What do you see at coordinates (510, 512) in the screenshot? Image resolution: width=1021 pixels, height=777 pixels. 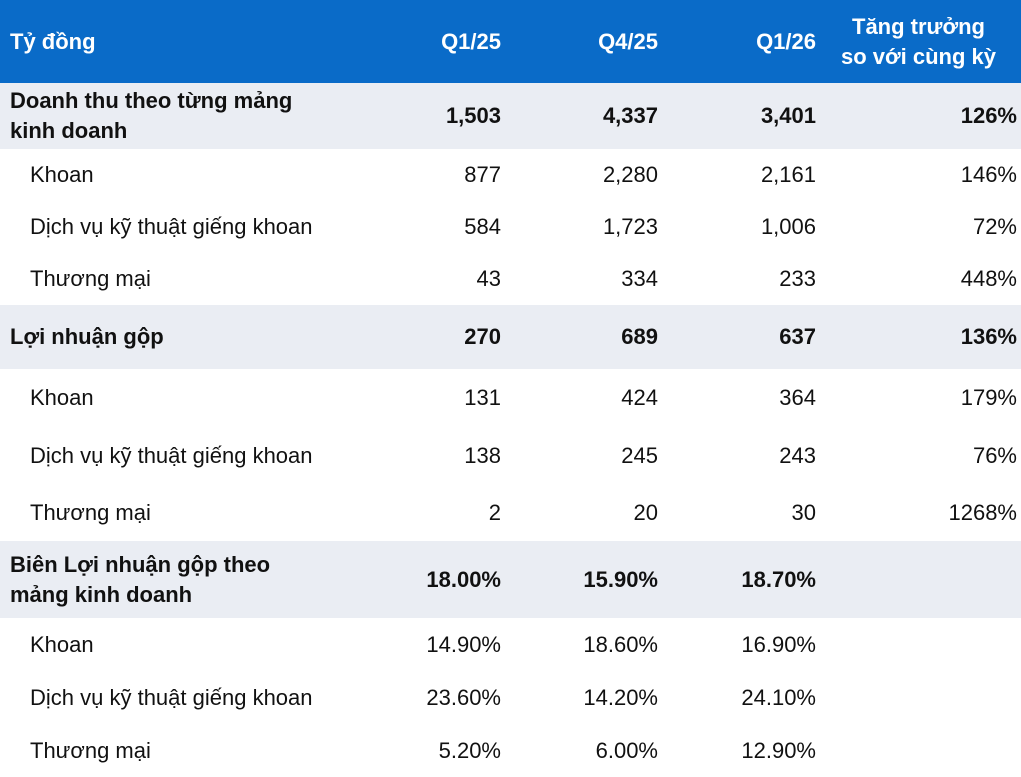 I see `table-row: Thương mại 2 20 30 1268%` at bounding box center [510, 512].